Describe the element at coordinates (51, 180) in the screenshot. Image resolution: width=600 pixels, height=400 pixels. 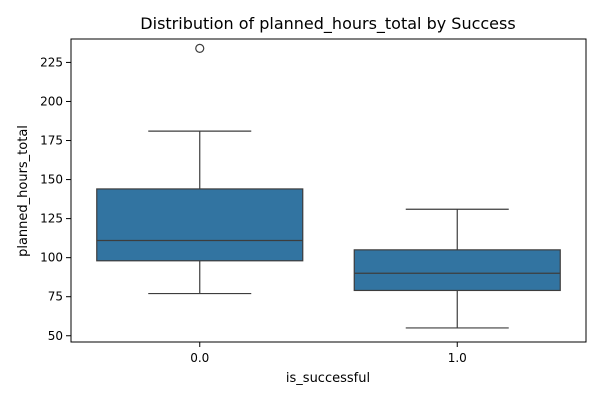
I see `y-tick-label: 150` at that location.